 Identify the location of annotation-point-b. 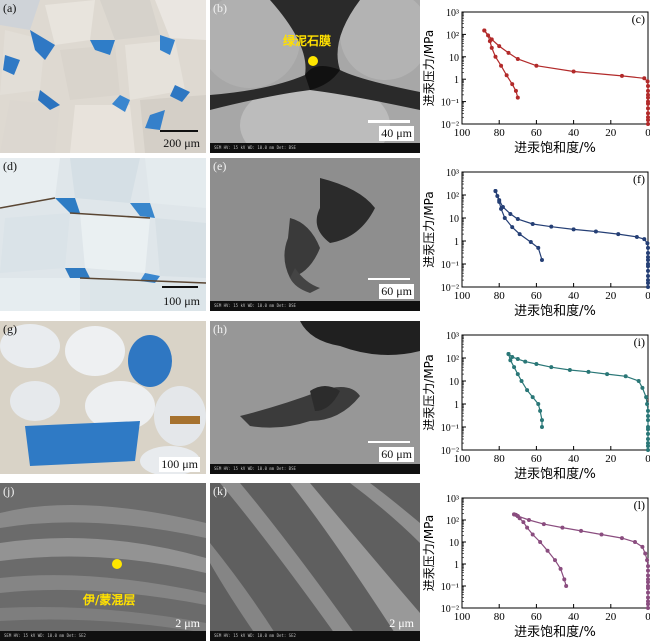
(313, 61).